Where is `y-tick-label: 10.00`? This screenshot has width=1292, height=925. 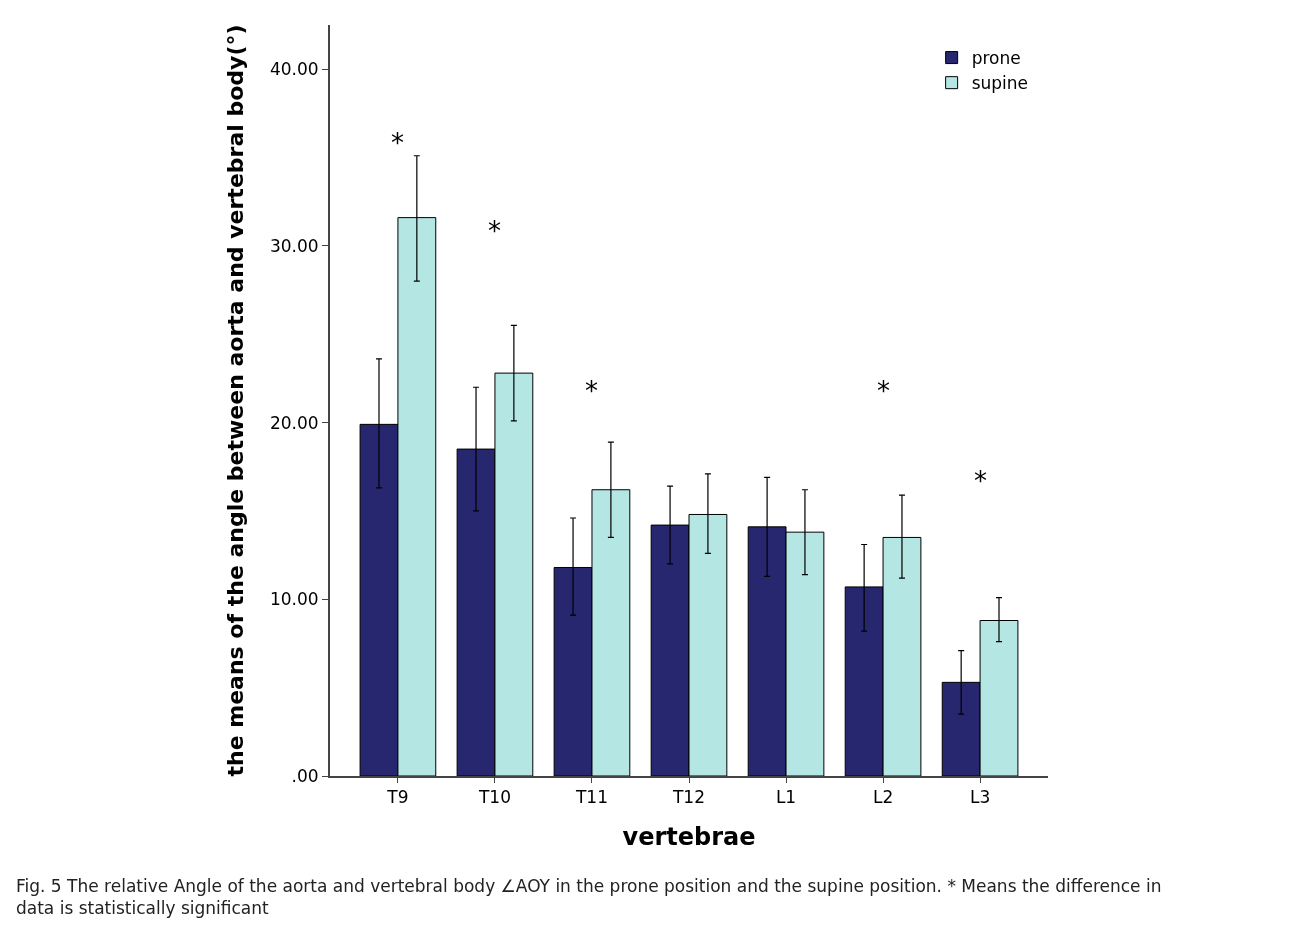
y-tick-label: 10.00 is located at coordinates (294, 599).